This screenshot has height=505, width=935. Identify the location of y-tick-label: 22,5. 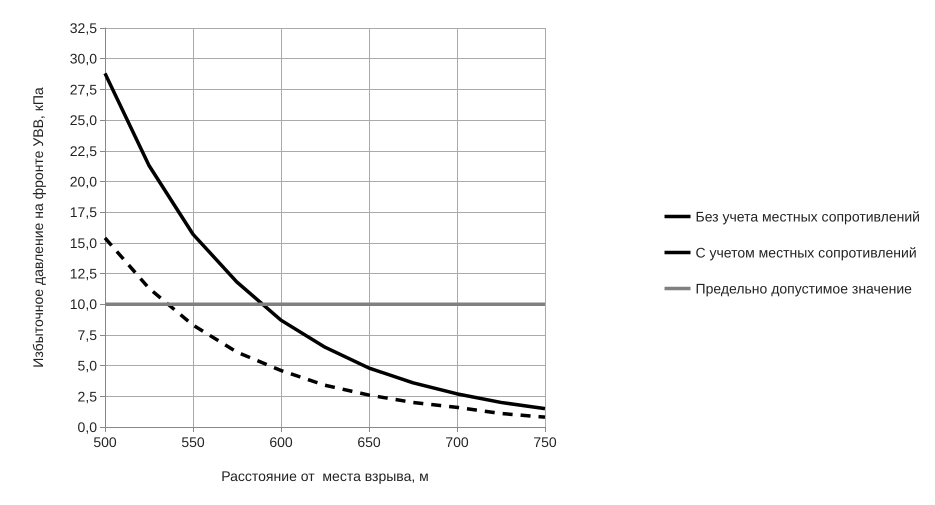
(84, 150).